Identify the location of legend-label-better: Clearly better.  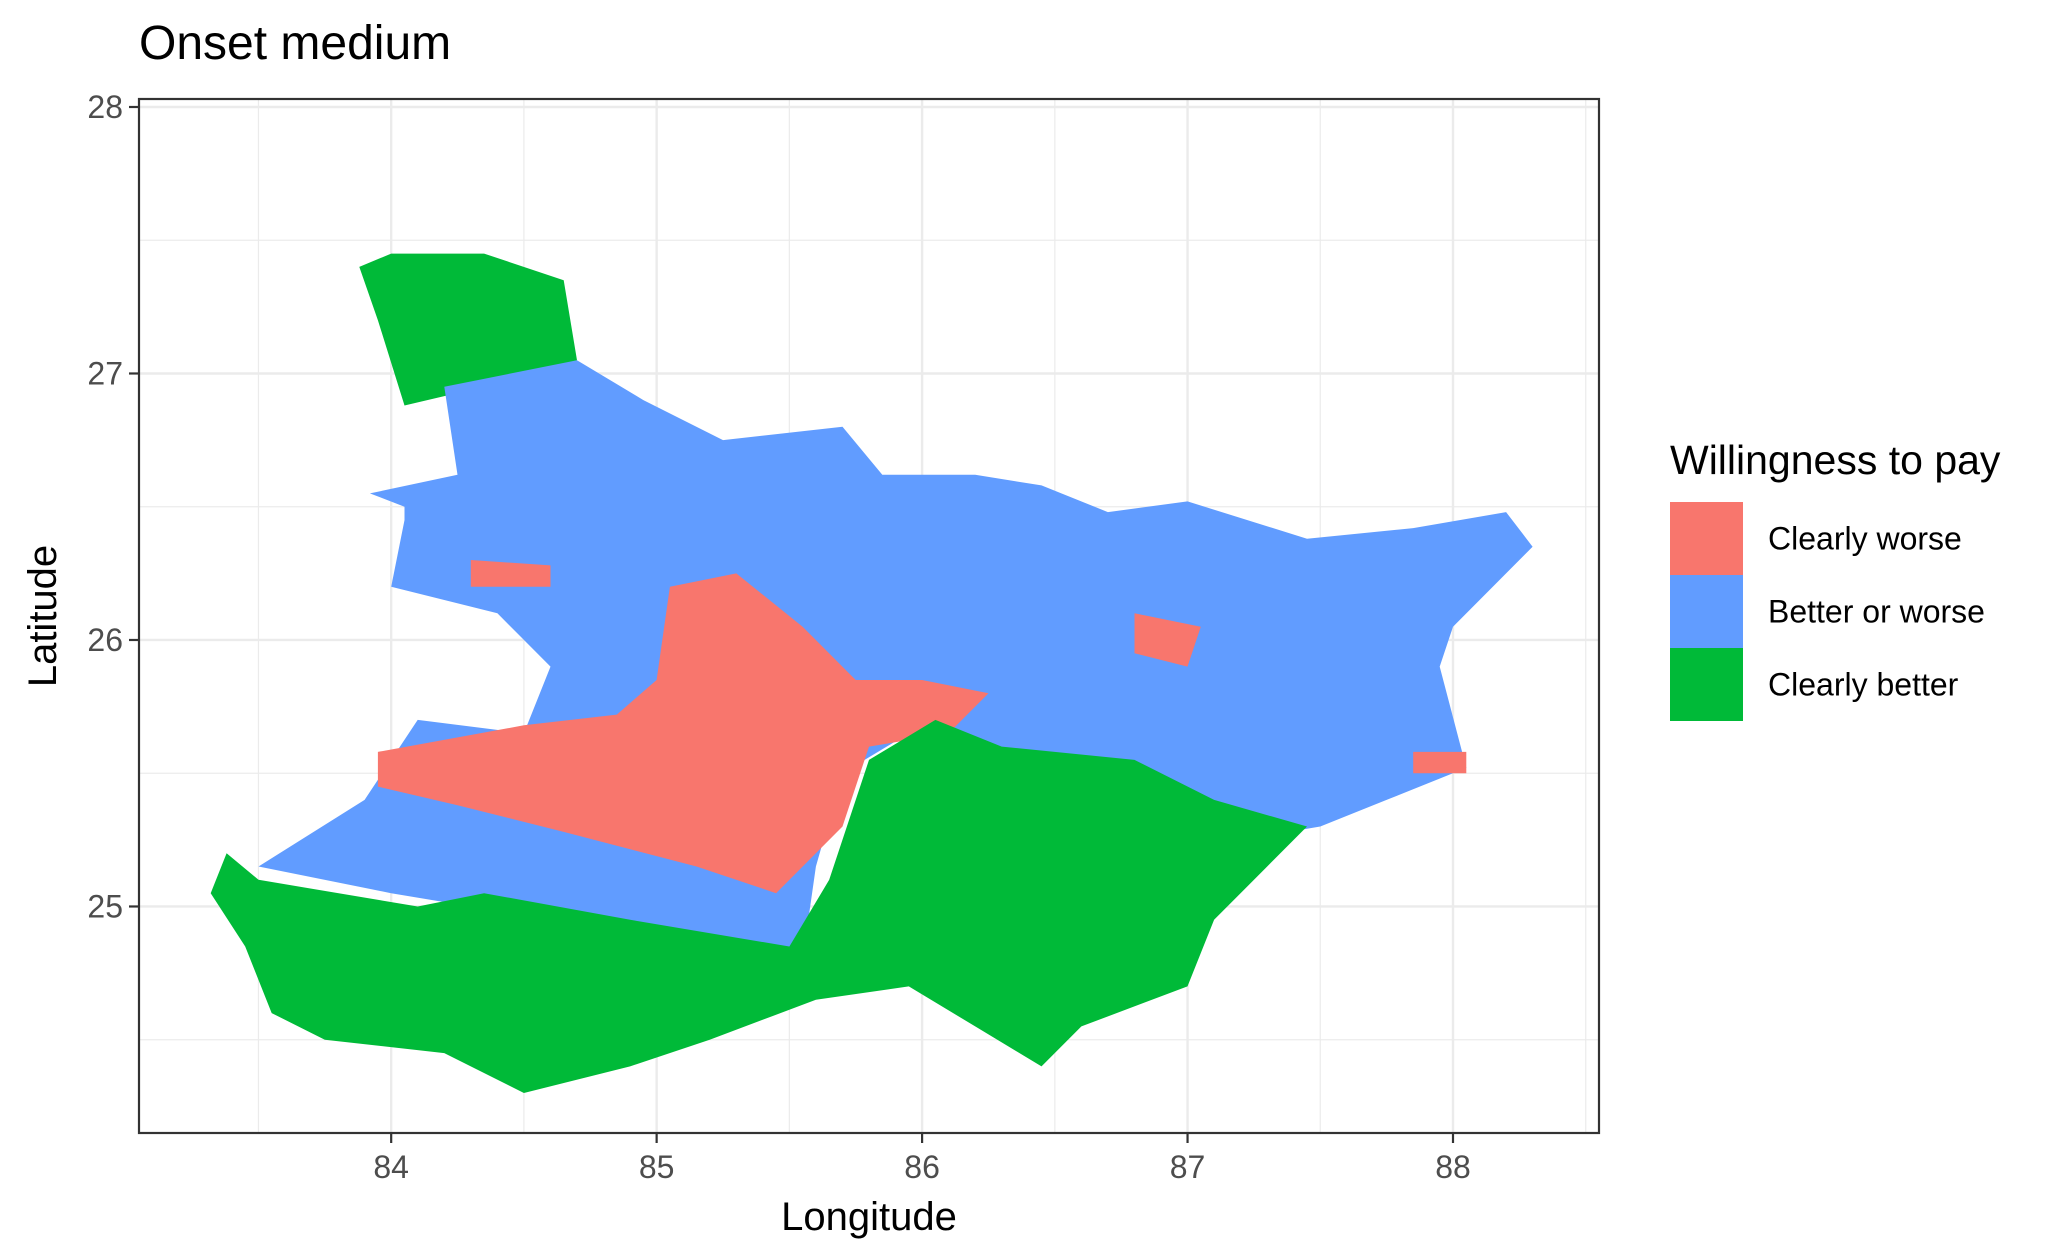
(1863, 685).